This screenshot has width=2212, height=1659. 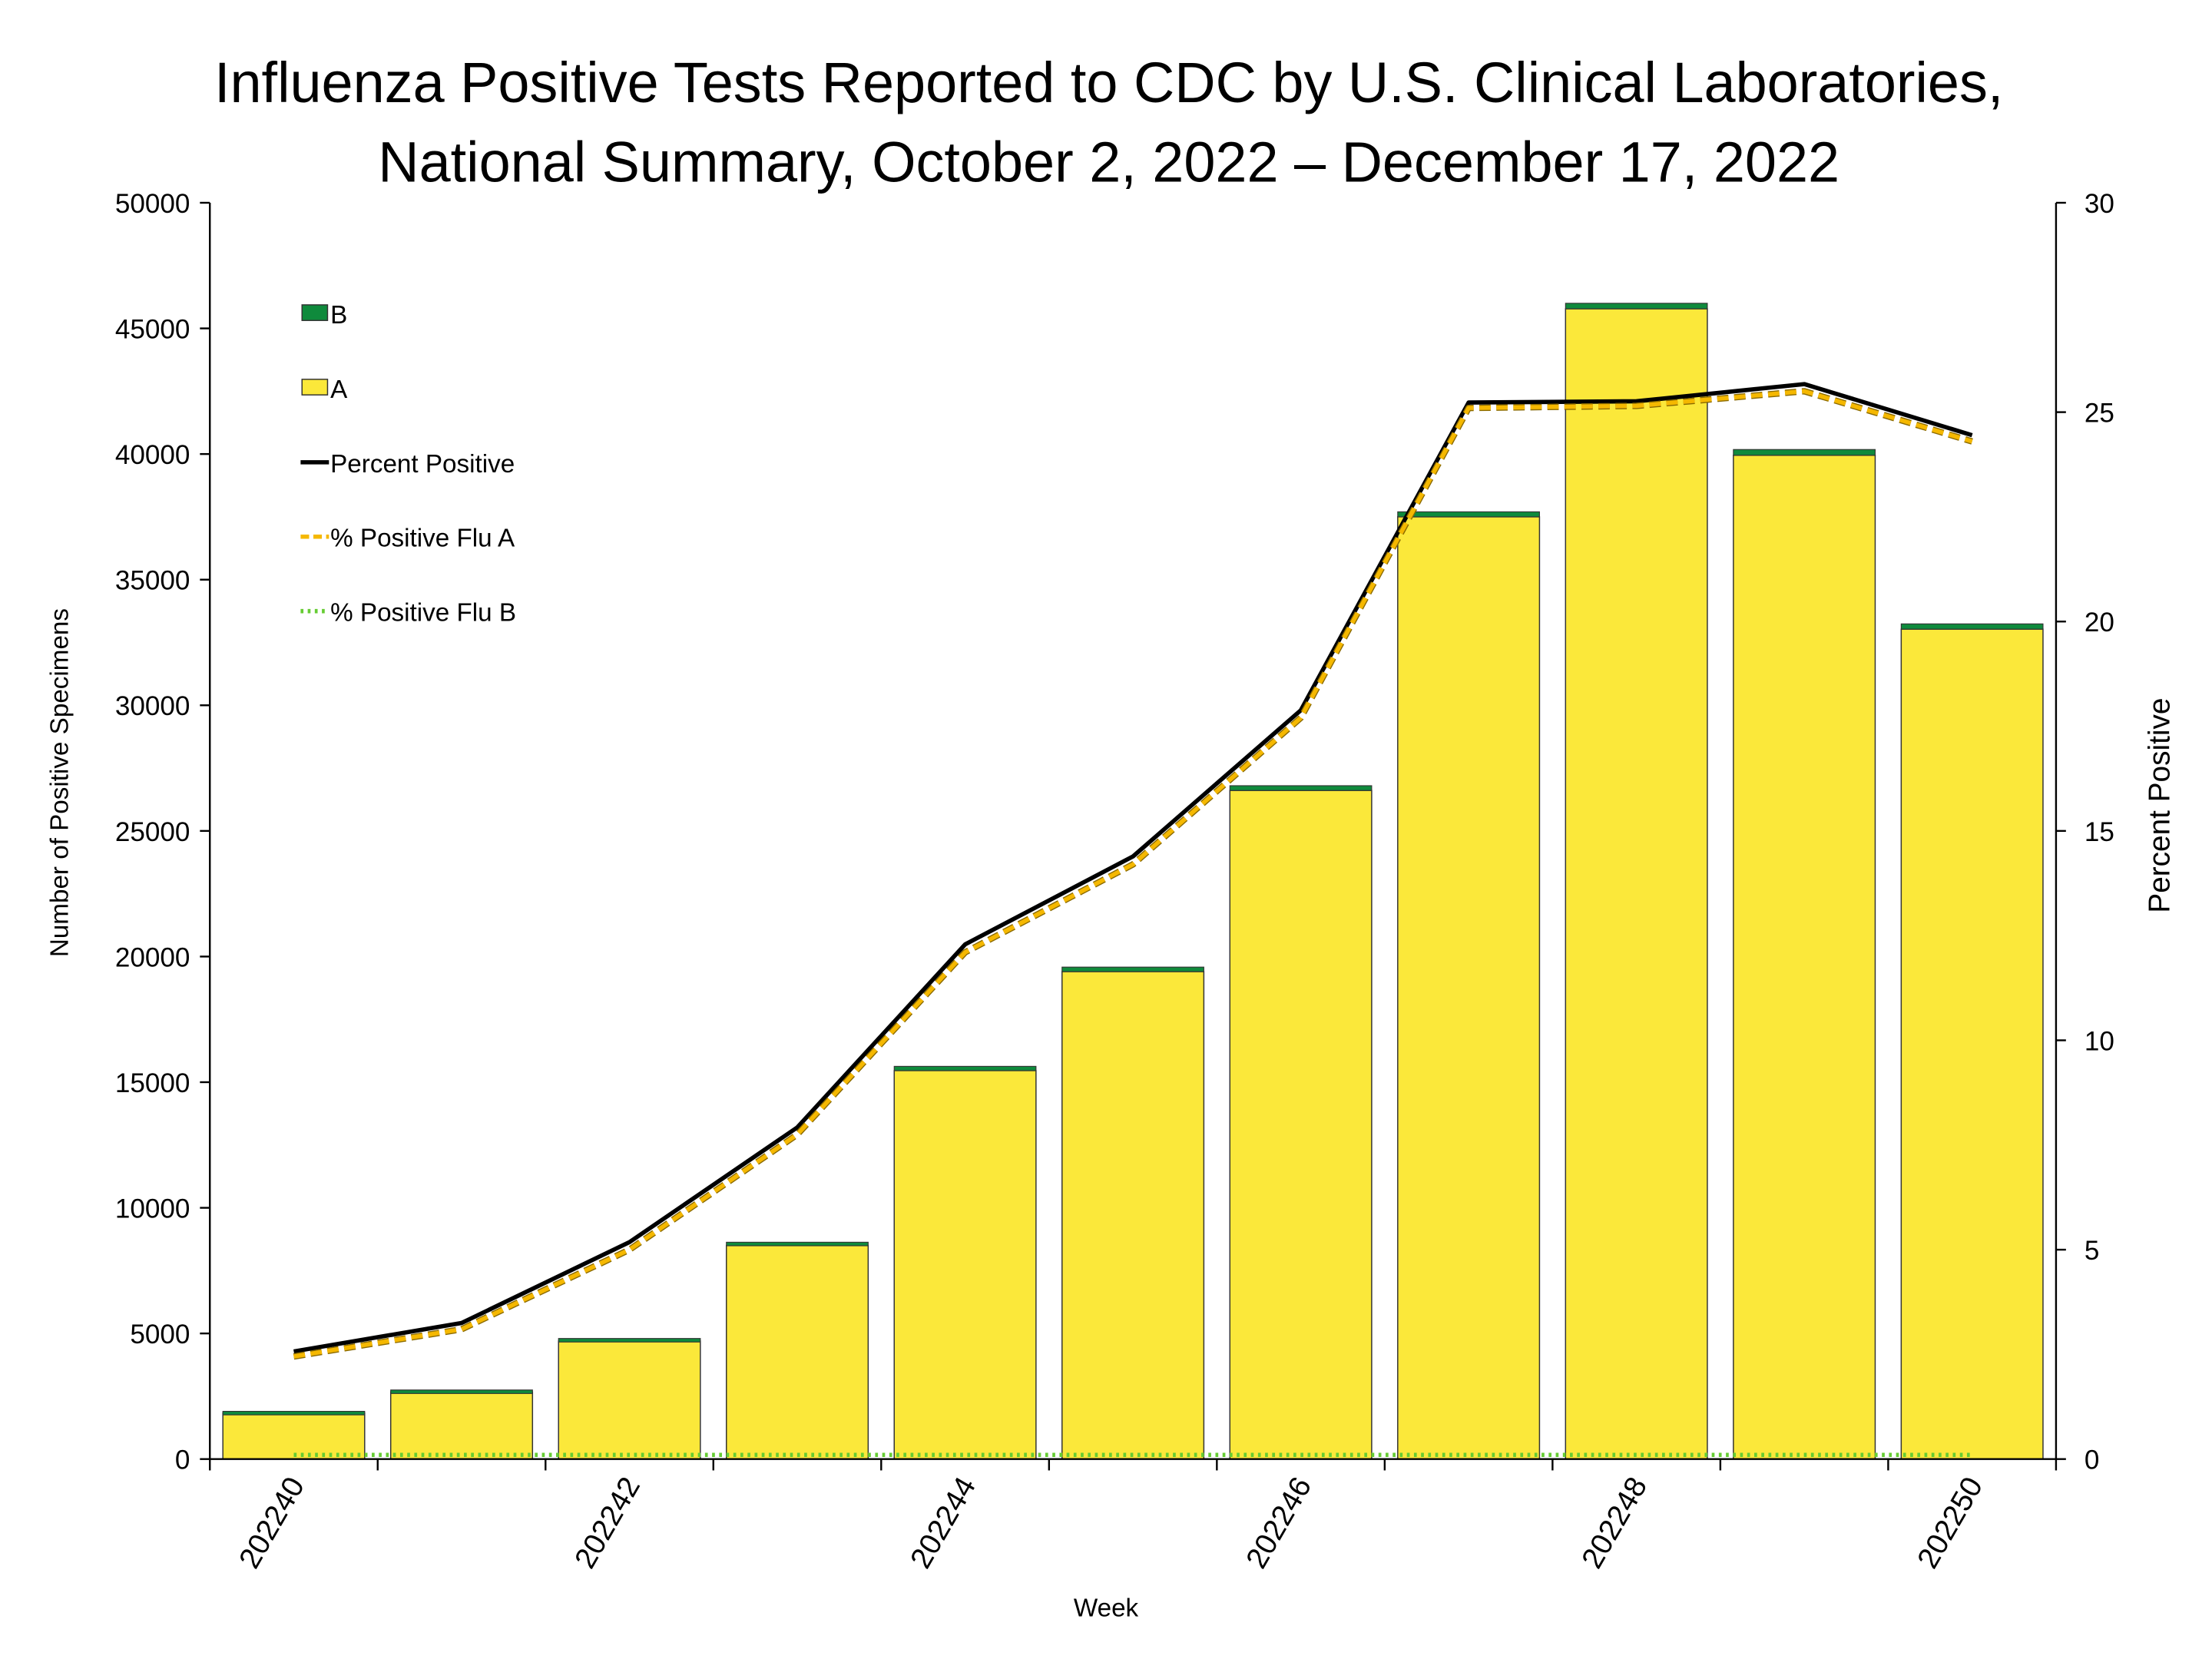 What do you see at coordinates (2099, 414) in the screenshot?
I see `y2-tick-label: 25` at bounding box center [2099, 414].